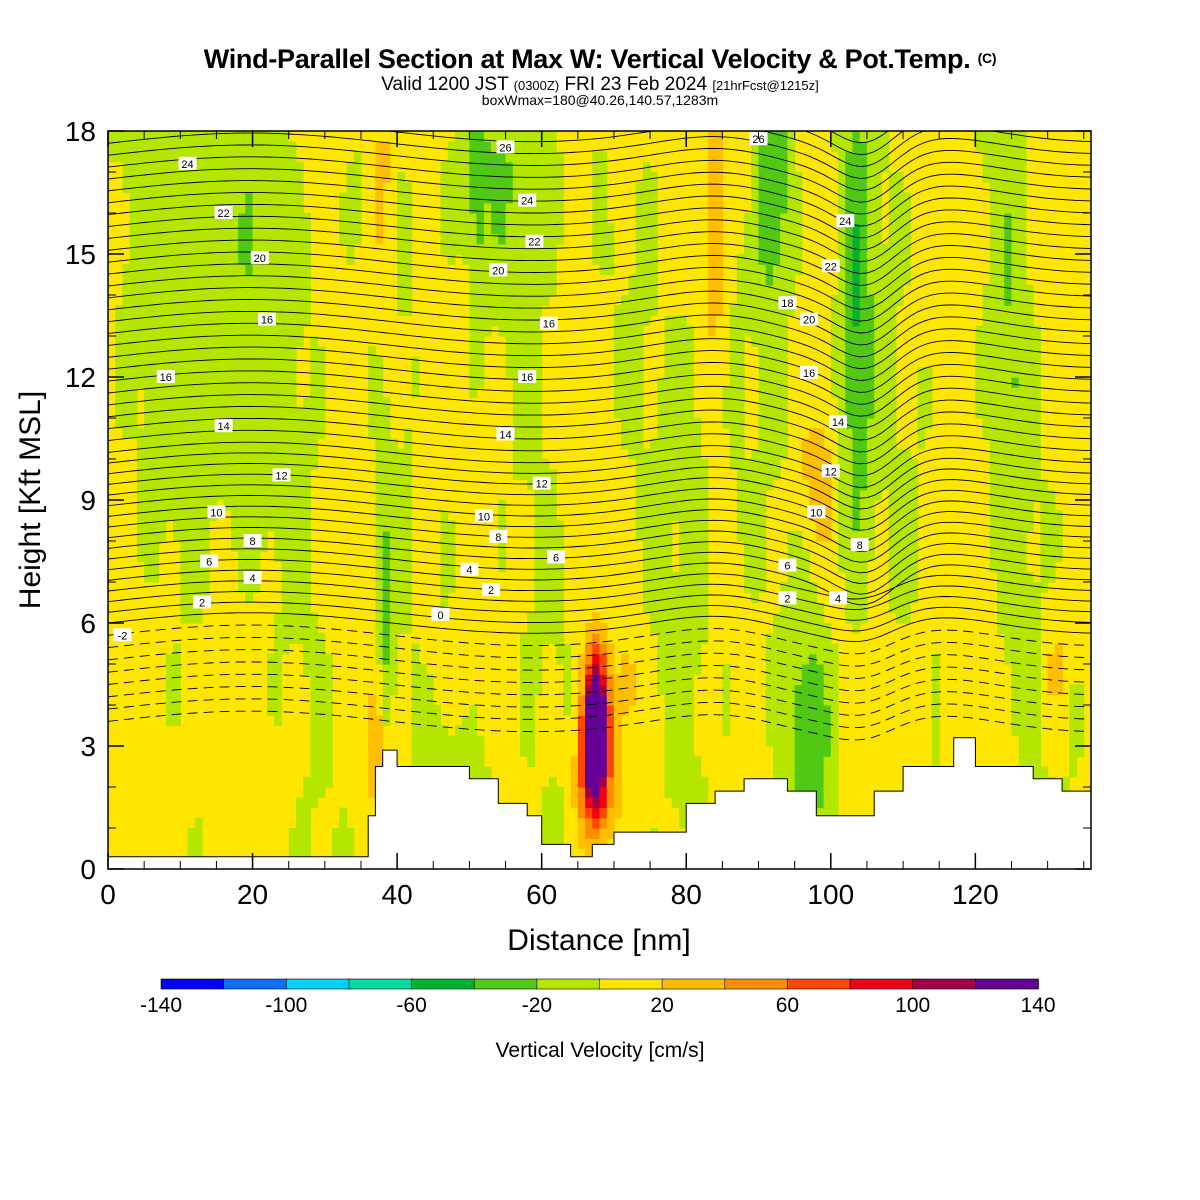 This screenshot has height=1200, width=1200. Describe the element at coordinates (831, 267) in the screenshot. I see `contour-label: 22` at that location.